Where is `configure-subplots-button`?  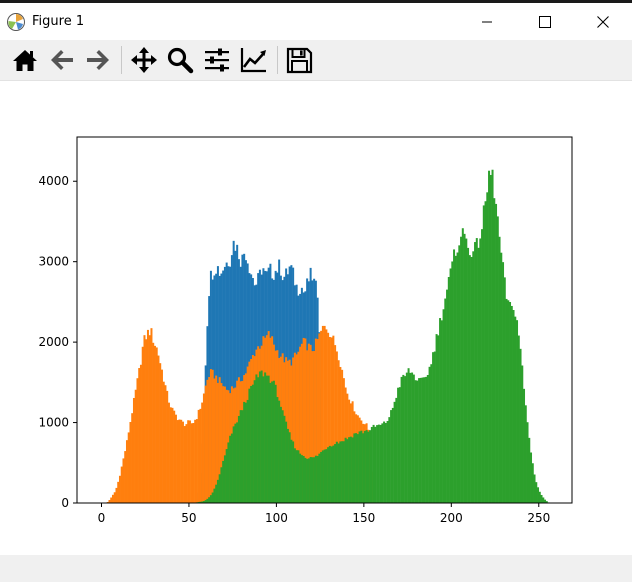
configure-subplots-button is located at coordinates (217, 60).